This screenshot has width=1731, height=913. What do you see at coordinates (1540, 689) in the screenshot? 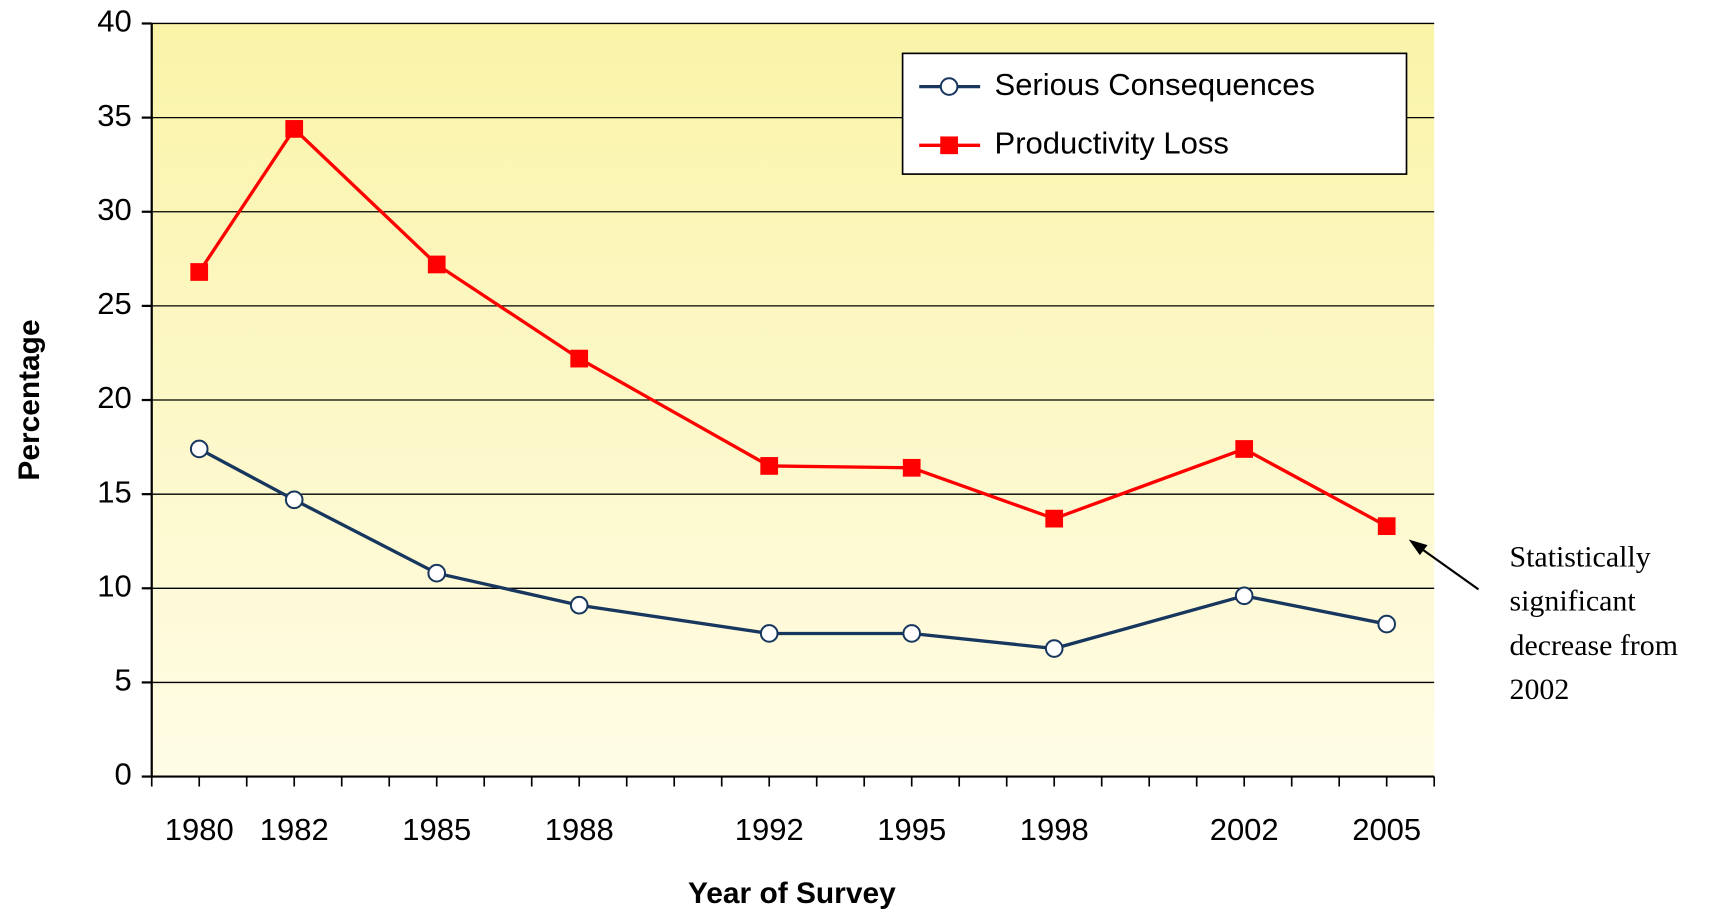
I see `annotation: 2002` at bounding box center [1540, 689].